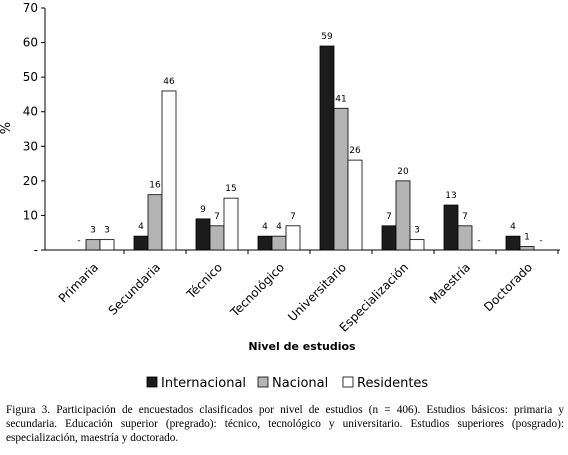 Image resolution: width=568 pixels, height=455 pixels. What do you see at coordinates (155, 186) in the screenshot?
I see `value-label: 16` at bounding box center [155, 186].